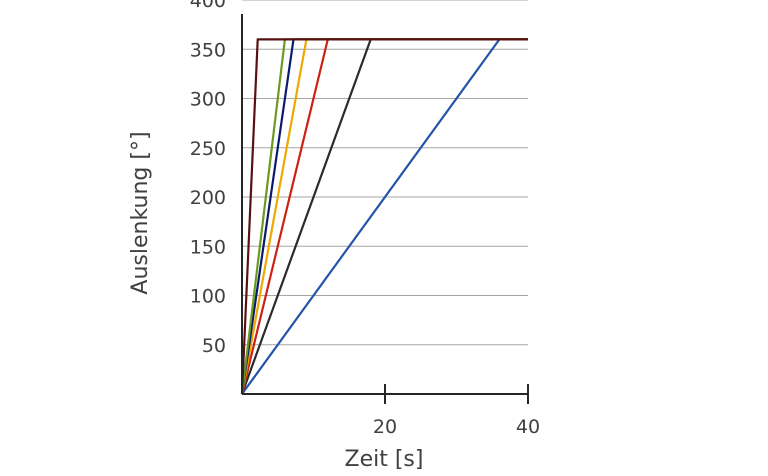  What do you see at coordinates (208, 297) in the screenshot?
I see `y-tick-label: 100` at bounding box center [208, 297].